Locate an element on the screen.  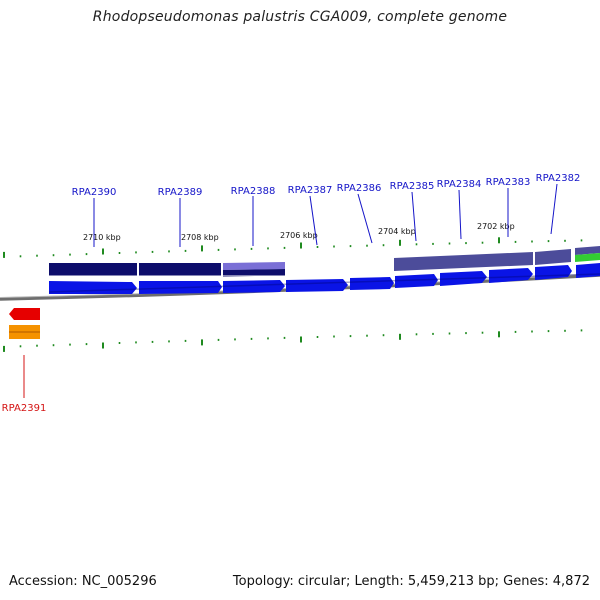
scale-label: 2710 kbp is located at coordinates (102, 237).